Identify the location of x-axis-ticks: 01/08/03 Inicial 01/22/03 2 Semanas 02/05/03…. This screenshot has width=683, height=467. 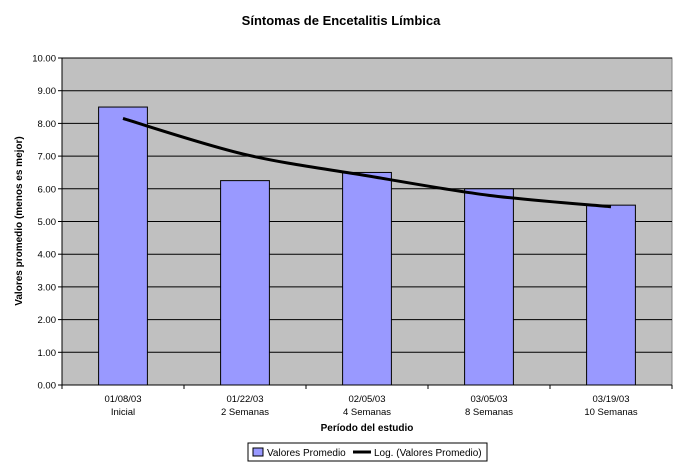
(367, 401).